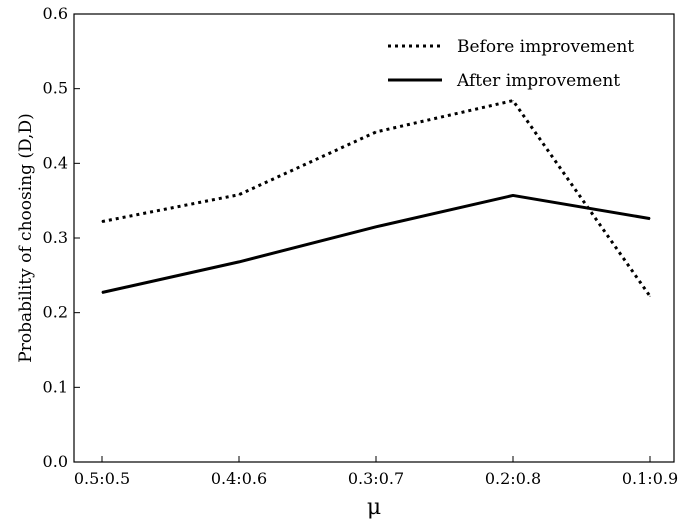 The width and height of the screenshot is (679, 522). Describe the element at coordinates (650, 478) in the screenshot. I see `x-tick-label: 0.1:0.9` at that location.